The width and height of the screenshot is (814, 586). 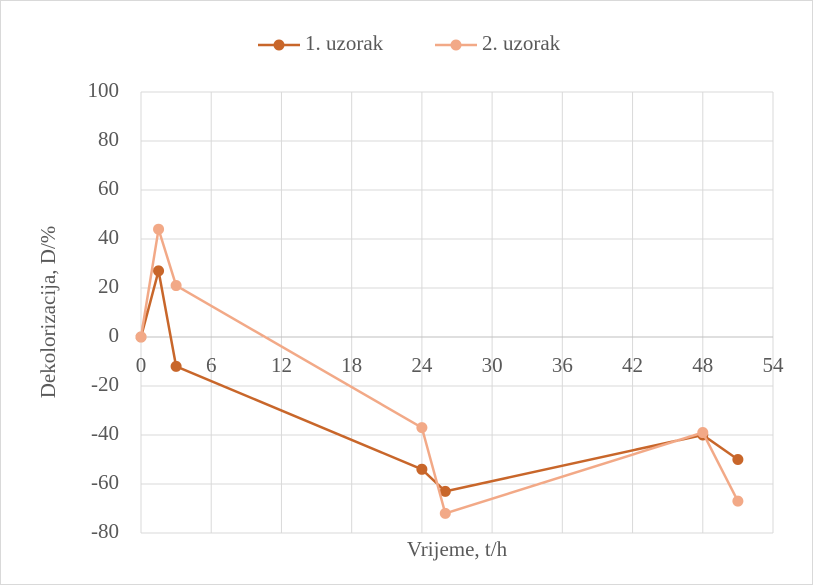 I want to click on y-tick-label: -40, so click(x=105, y=433).